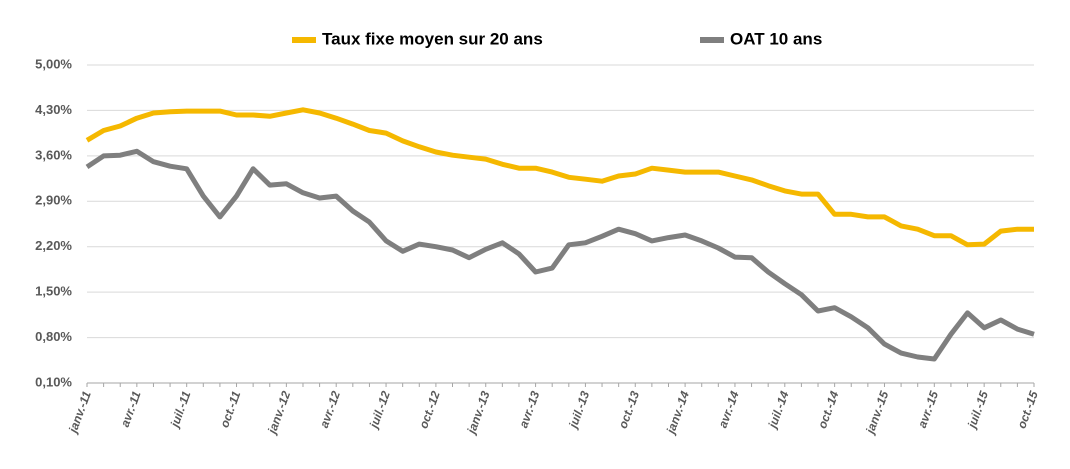  Describe the element at coordinates (53, 109) in the screenshot. I see `y-tick-label: 4,30%` at that location.